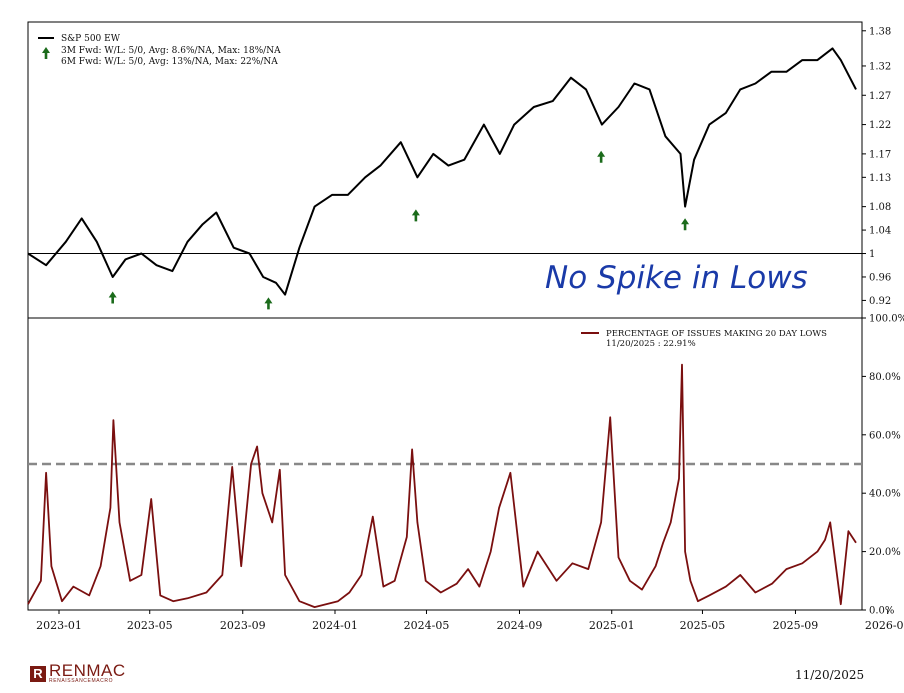 The image size is (904, 693). What do you see at coordinates (880, 178) in the screenshot?
I see `top-y-tick-label: 1.13` at bounding box center [880, 178].